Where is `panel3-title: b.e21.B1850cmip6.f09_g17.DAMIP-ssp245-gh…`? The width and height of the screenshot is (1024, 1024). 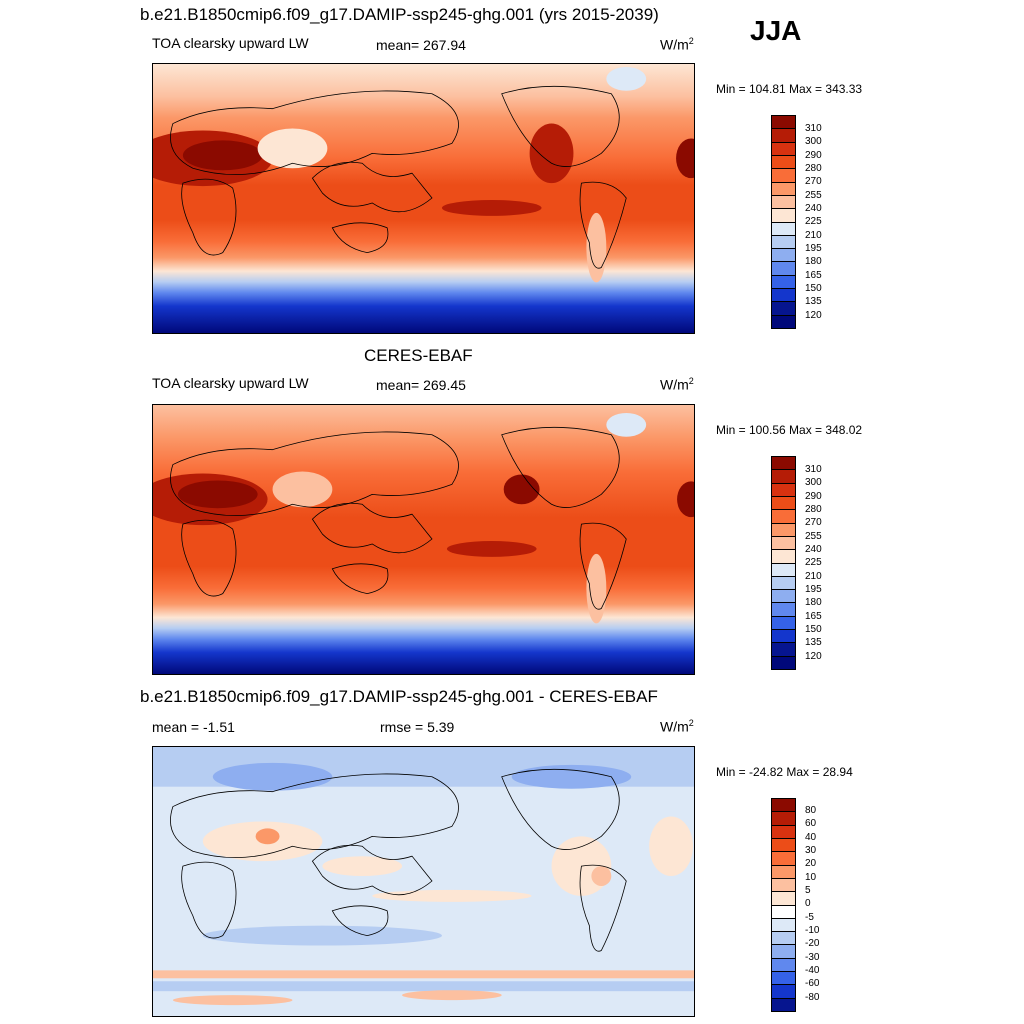 panel3-title: b.e21.B1850cmip6.f09_g17.DAMIP-ssp245-gh… is located at coordinates (399, 696).